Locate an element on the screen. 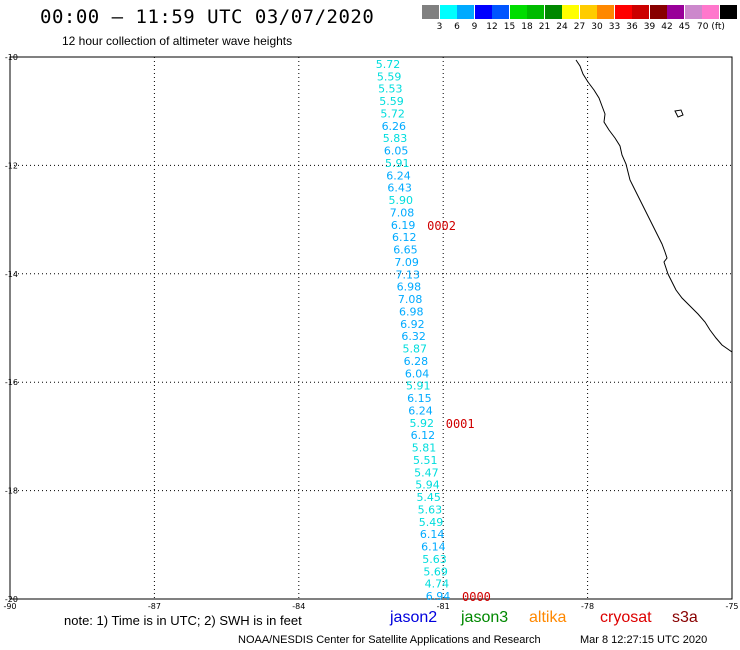  swh-label: 5.92 is located at coordinates (421, 423).